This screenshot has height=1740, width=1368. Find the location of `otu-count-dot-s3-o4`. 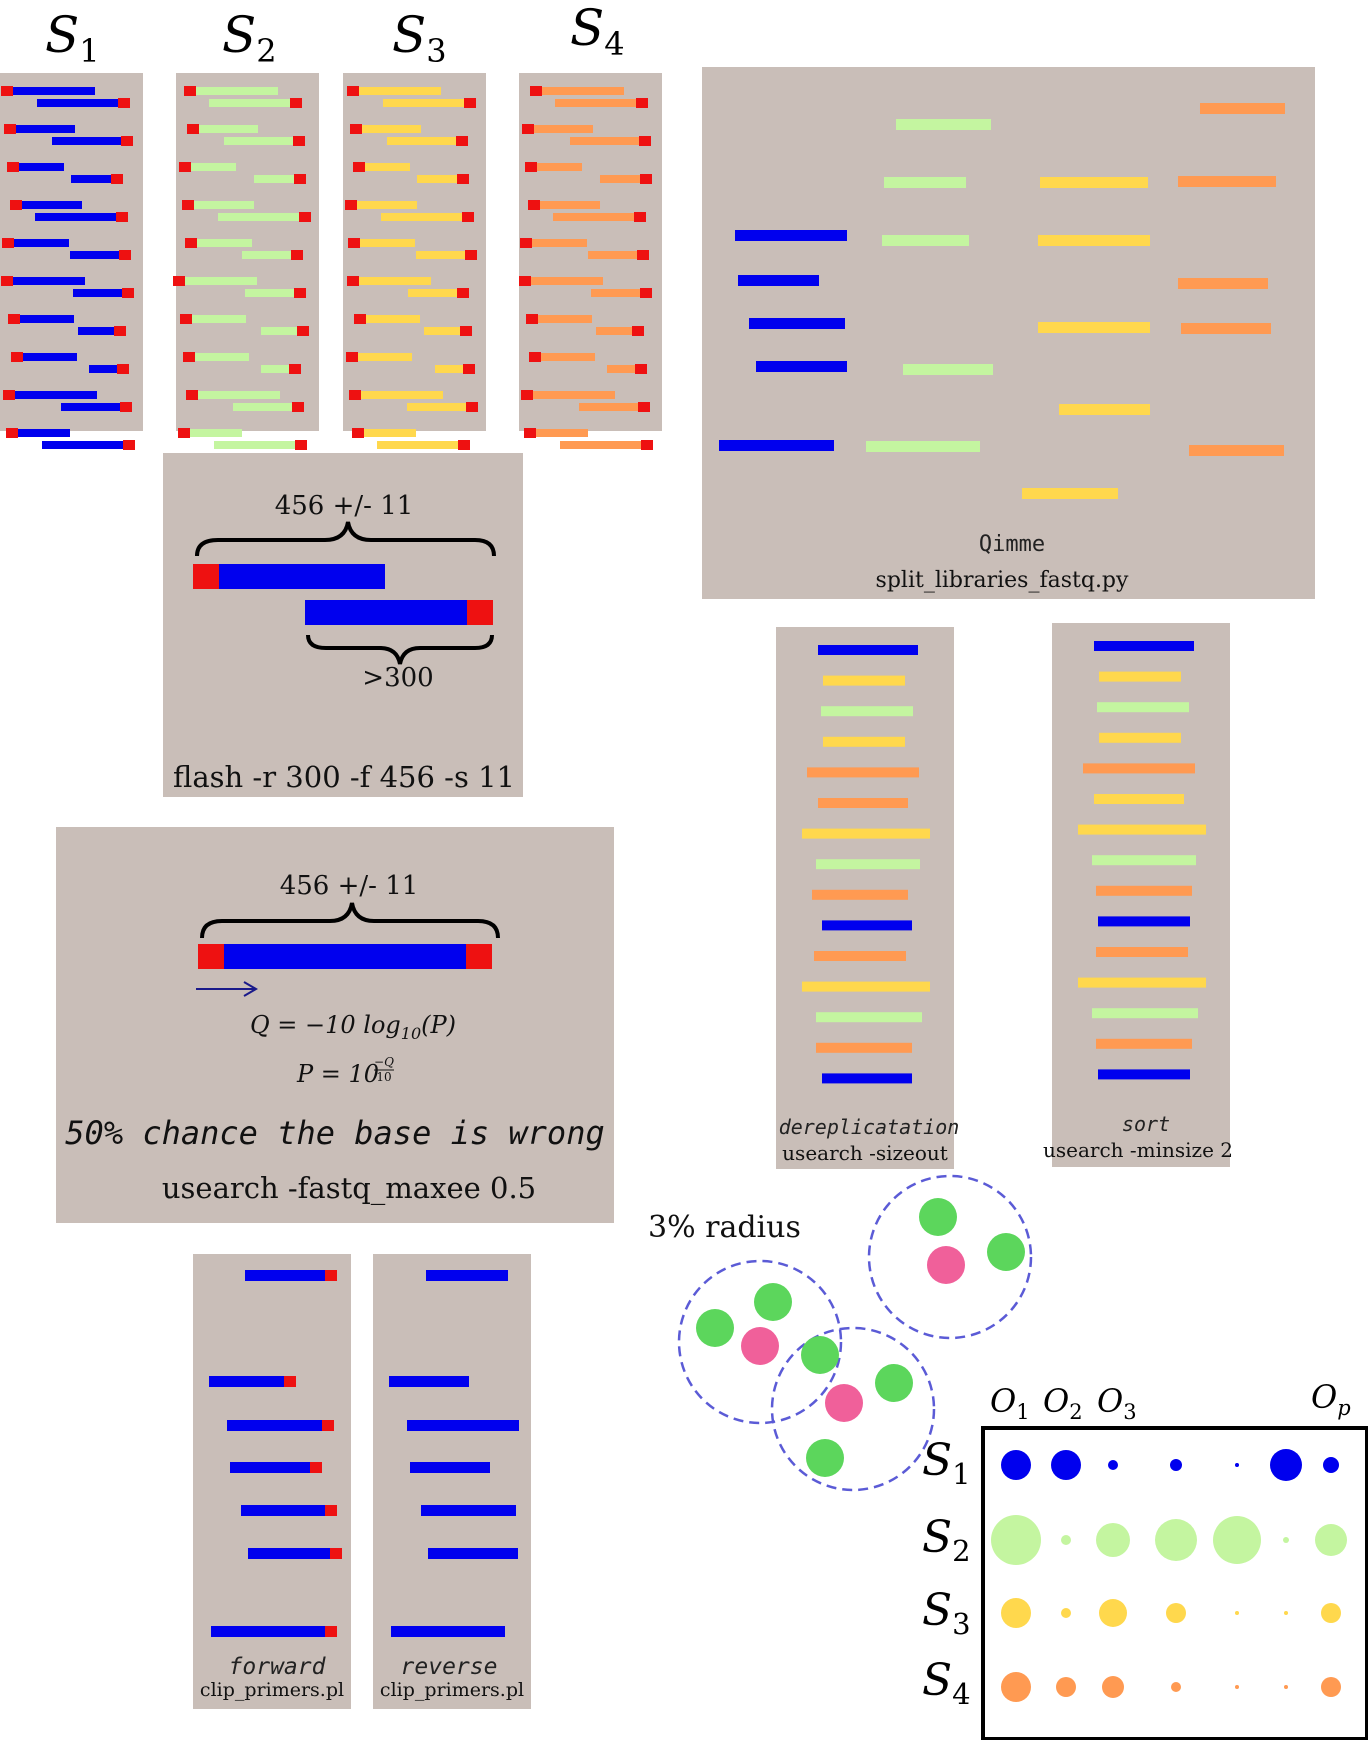

otu-count-dot-s3-o4 is located at coordinates (1176, 1613).